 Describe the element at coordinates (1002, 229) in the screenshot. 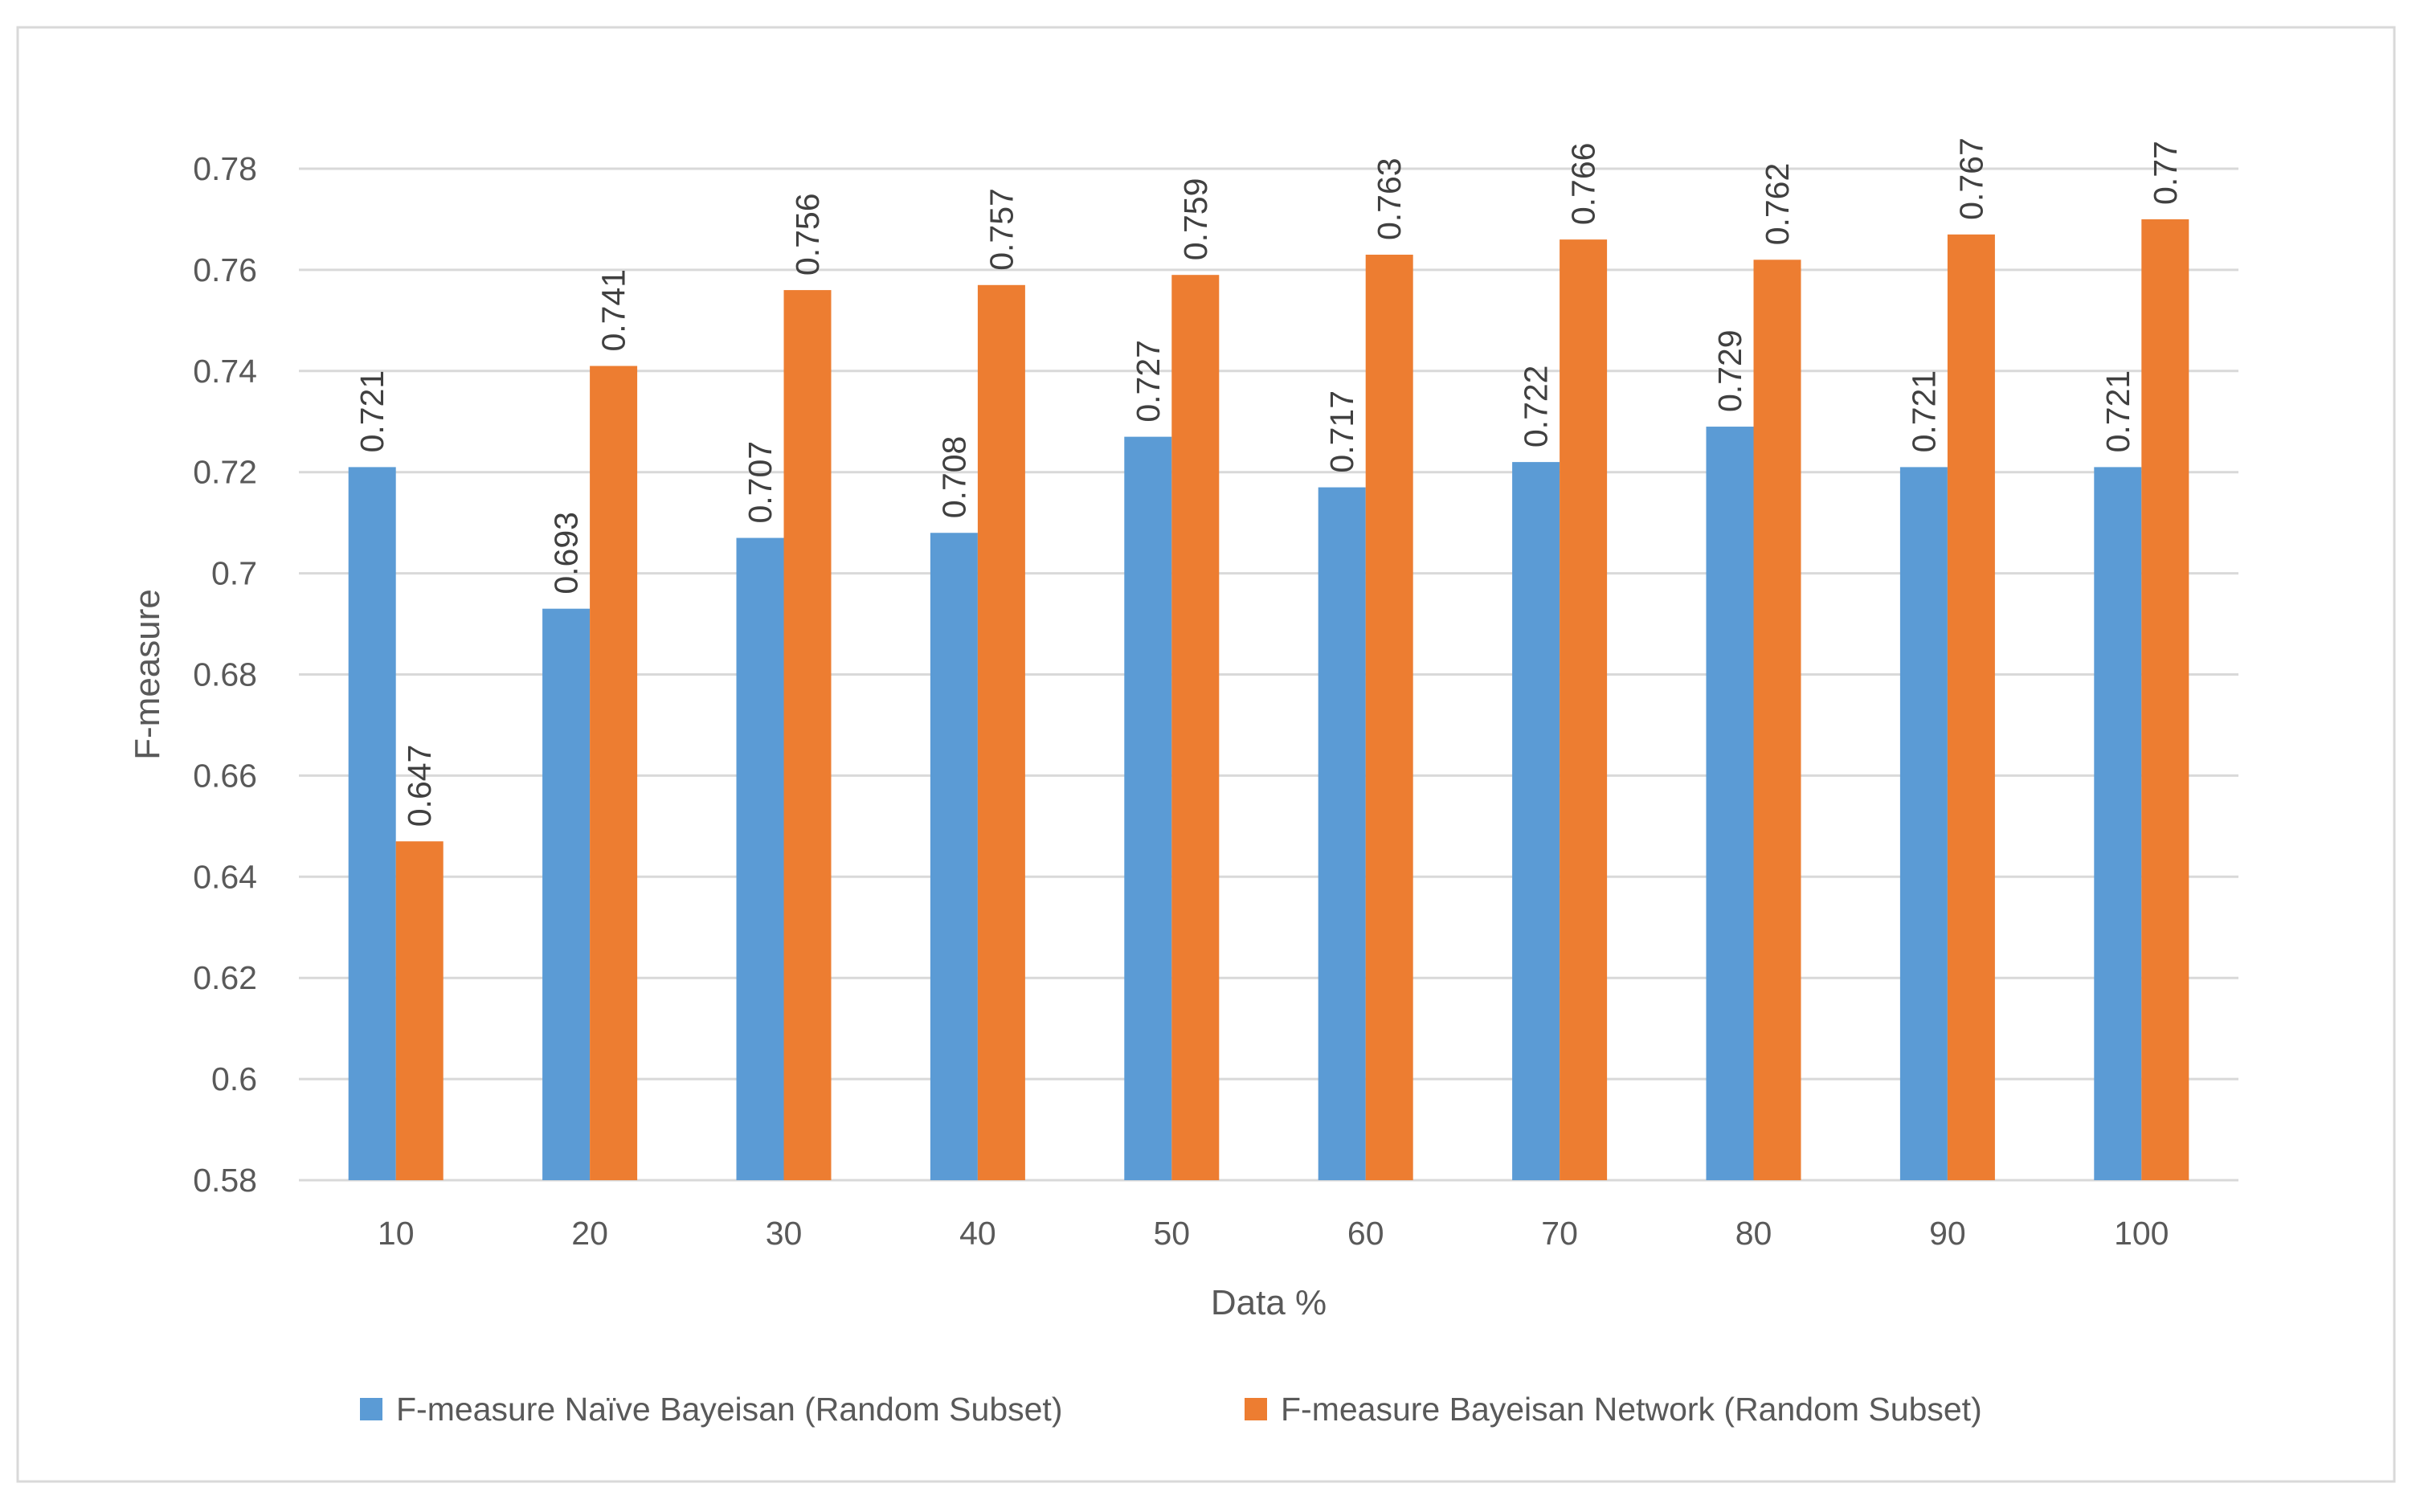

I see `data-label: 0.757` at that location.